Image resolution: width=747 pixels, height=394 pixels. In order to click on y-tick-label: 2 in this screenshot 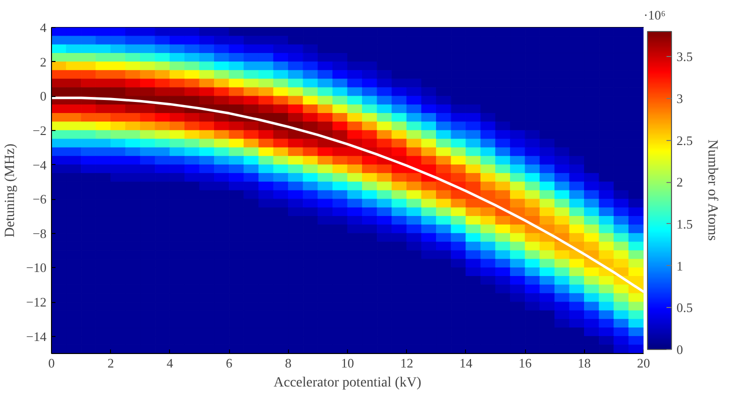, I will do `click(43, 62)`.